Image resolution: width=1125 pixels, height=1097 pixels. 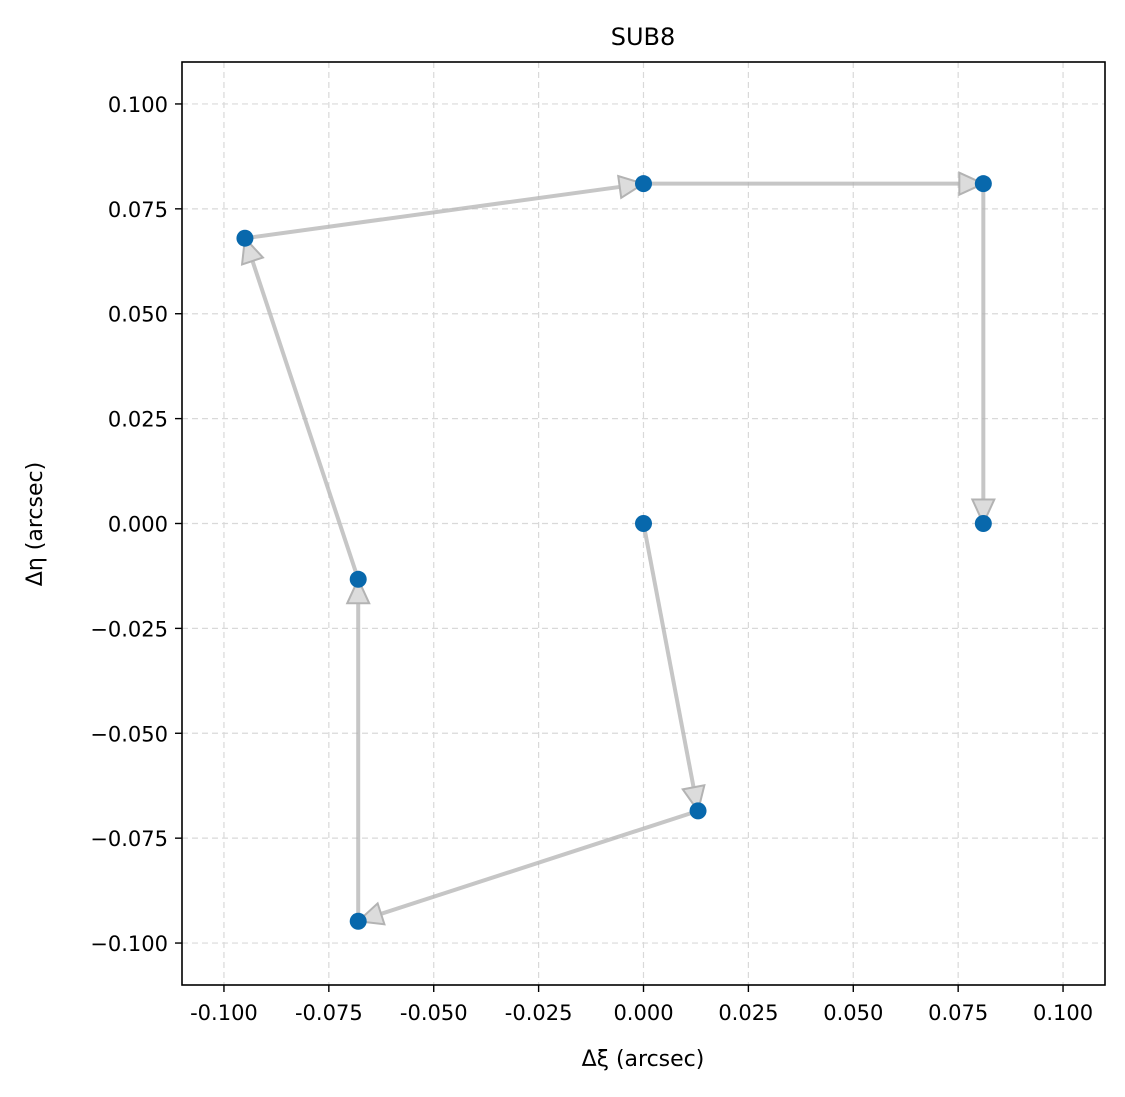 I want to click on y-tick-label: 0.025, so click(x=138, y=420).